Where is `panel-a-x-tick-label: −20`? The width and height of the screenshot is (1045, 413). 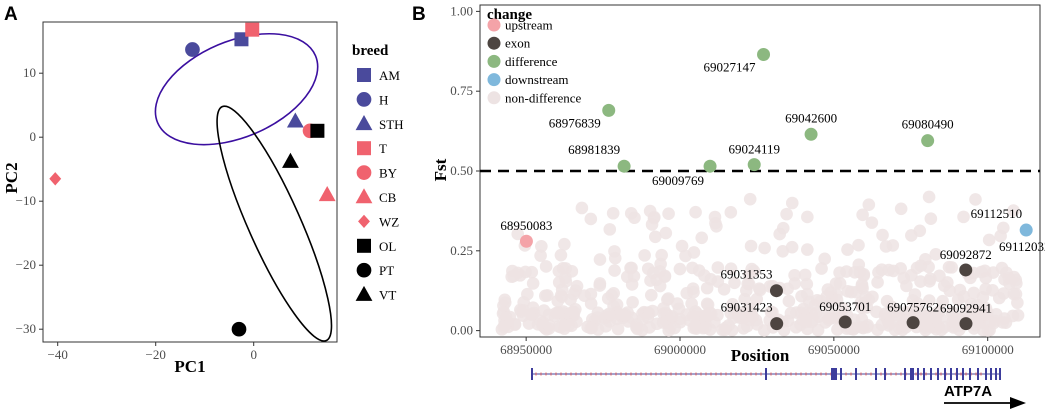
panel-a-x-tick-label: −20 is located at coordinates (156, 354).